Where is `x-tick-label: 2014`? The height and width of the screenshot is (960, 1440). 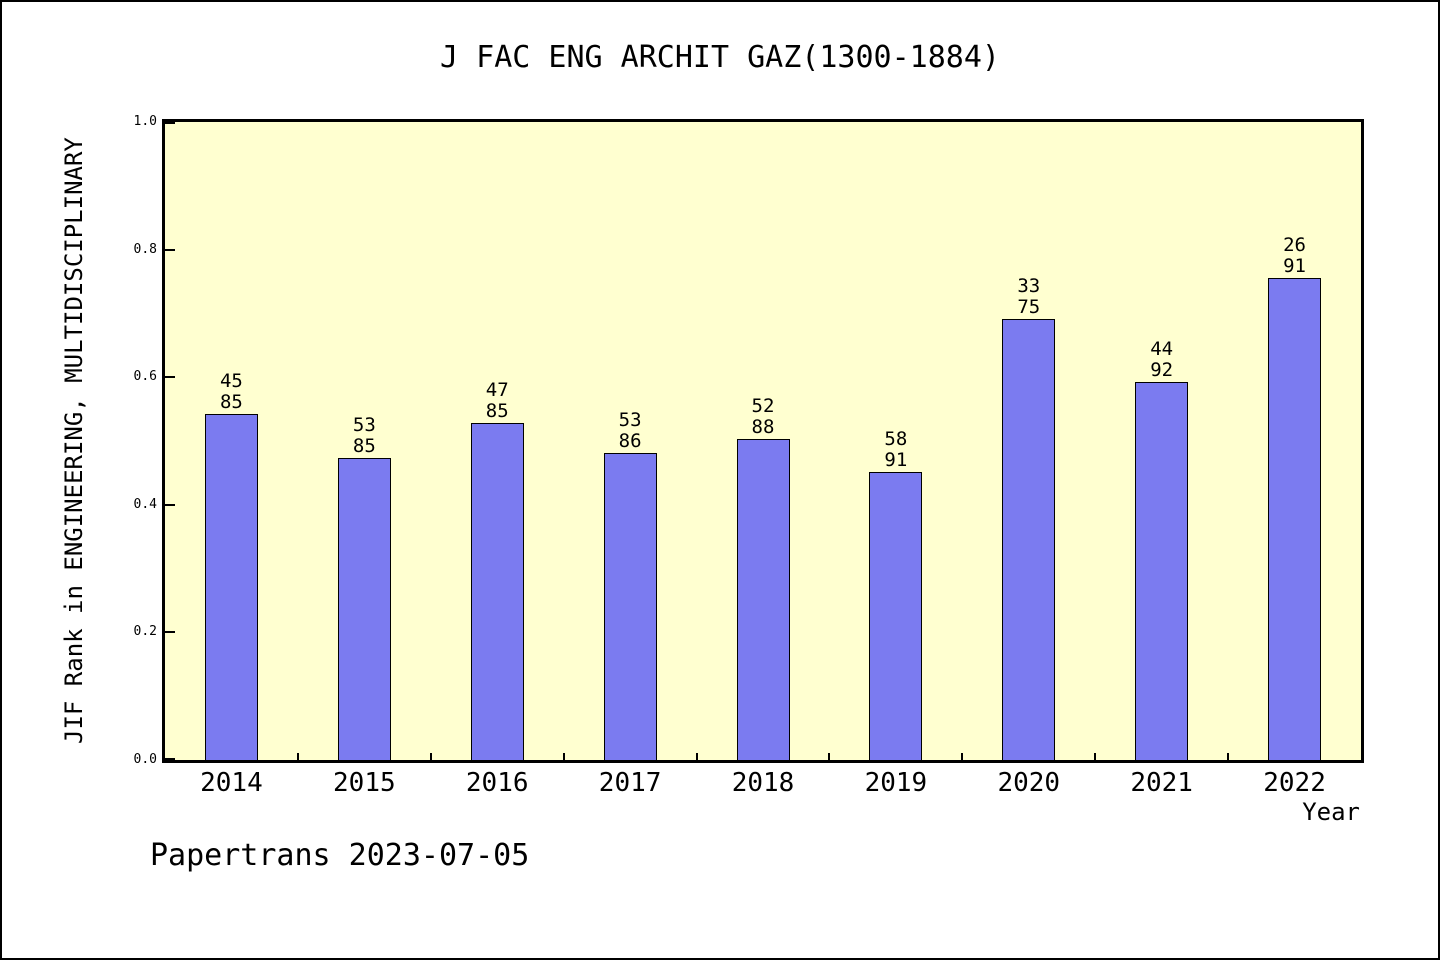 x-tick-label: 2014 is located at coordinates (231, 783).